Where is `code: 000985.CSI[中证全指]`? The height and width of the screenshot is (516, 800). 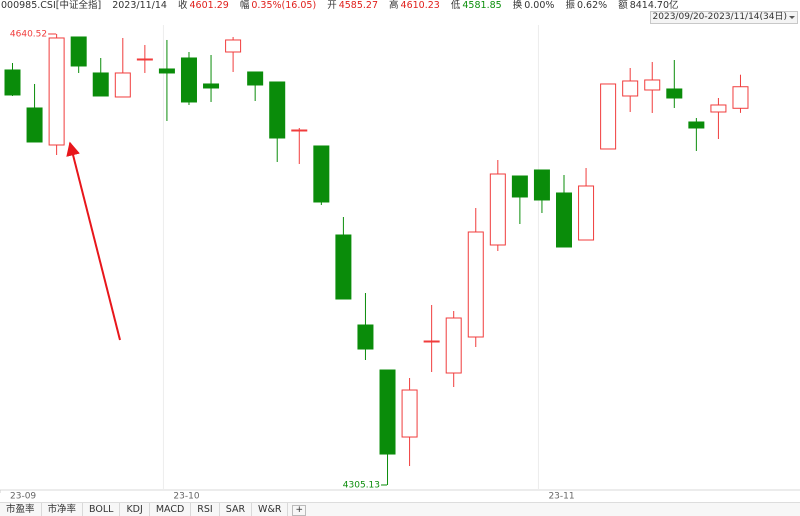 code: 000985.CSI[中证全指] is located at coordinates (51, 5).